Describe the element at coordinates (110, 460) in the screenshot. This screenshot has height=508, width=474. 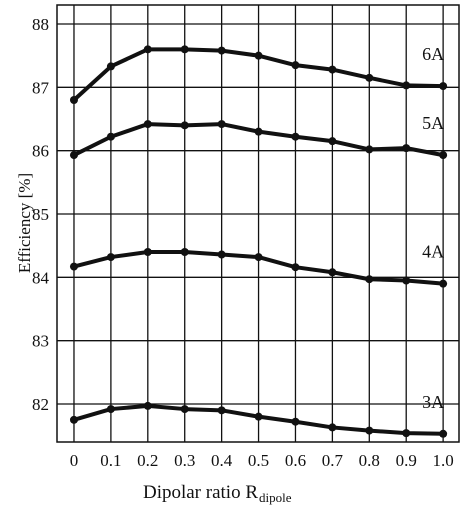
I see `x-tick-label: 0.1` at that location.